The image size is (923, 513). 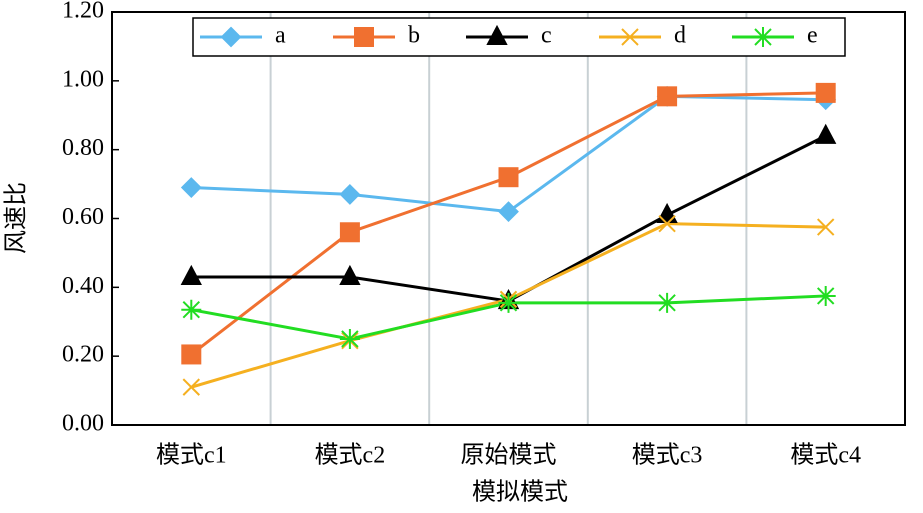 What do you see at coordinates (83, 79) in the screenshot?
I see `y-tick-label: 1.00` at bounding box center [83, 79].